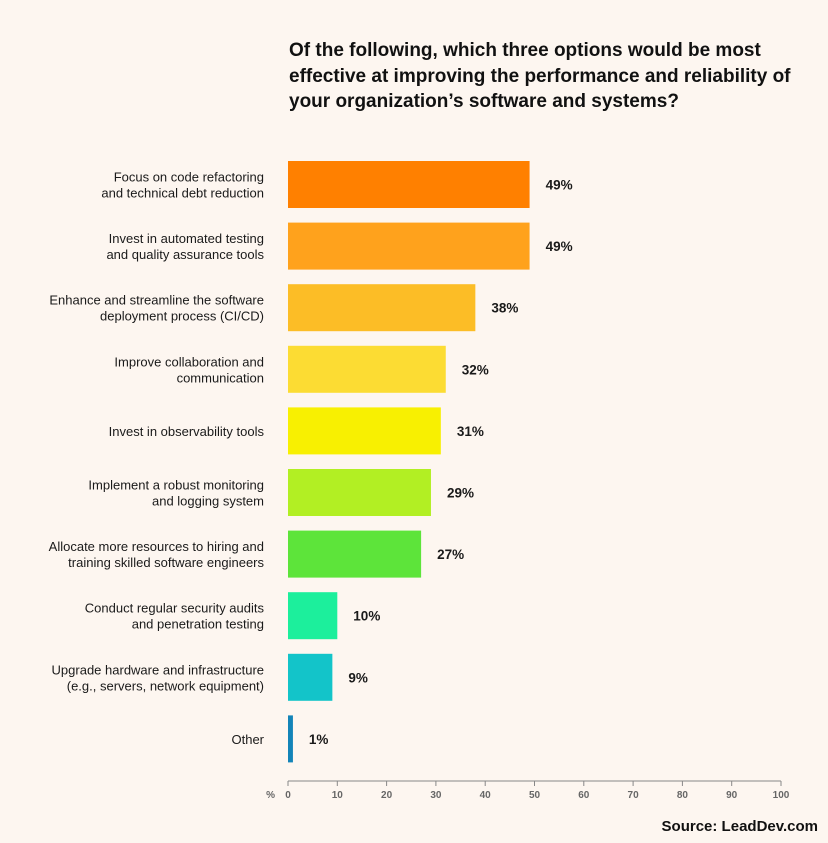 The image size is (828, 843). Describe the element at coordinates (247, 739) in the screenshot. I see `category-label-9: Other` at that location.